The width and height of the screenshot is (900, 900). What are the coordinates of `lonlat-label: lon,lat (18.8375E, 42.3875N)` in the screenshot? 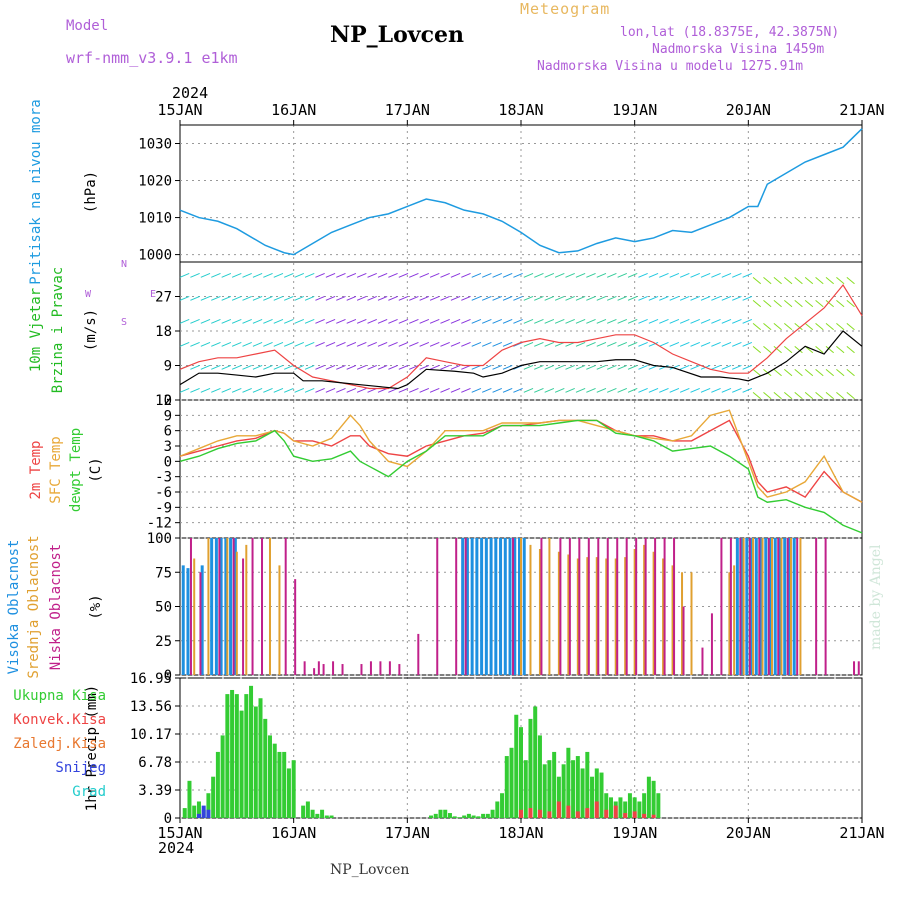 It's located at (730, 32).